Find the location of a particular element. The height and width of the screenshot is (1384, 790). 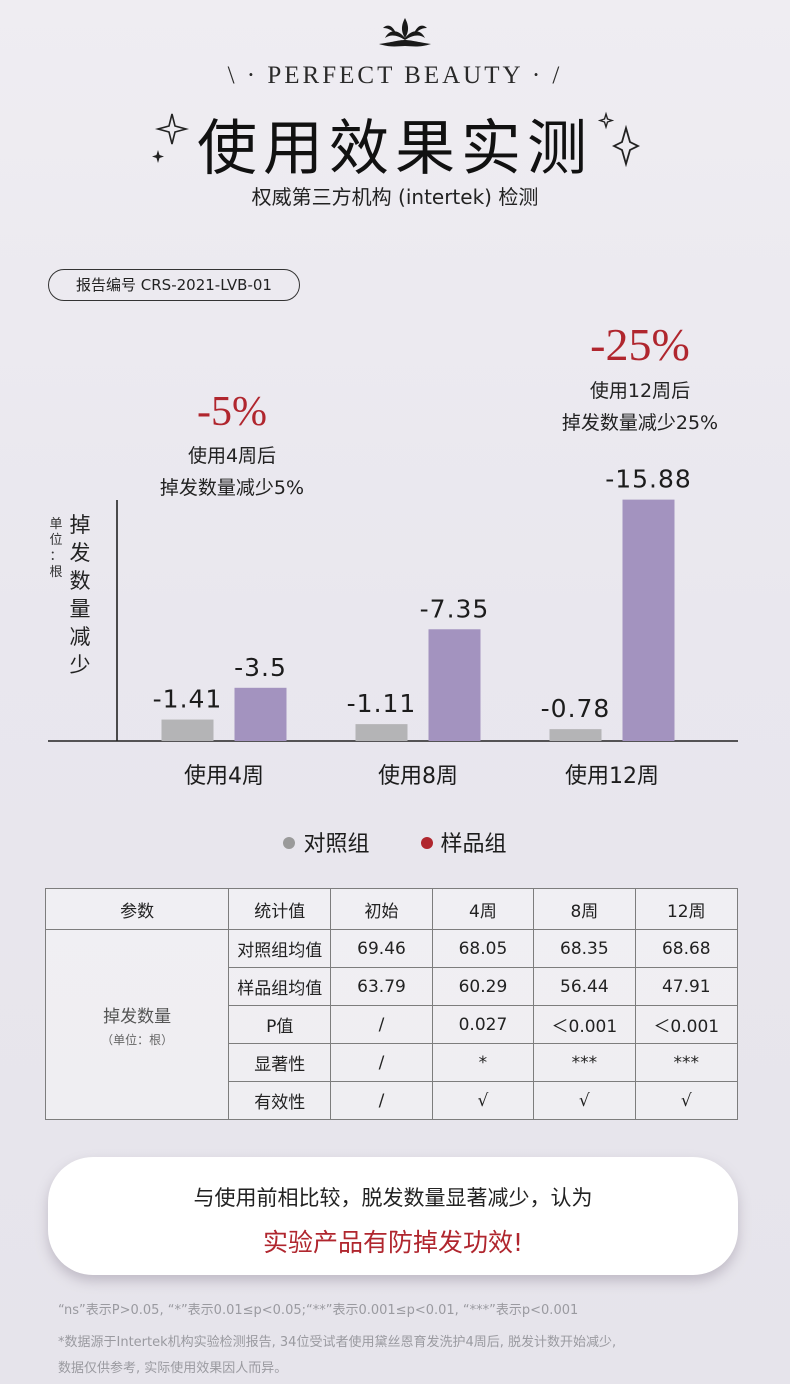

callout-note: 使用12周后 is located at coordinates (640, 391).